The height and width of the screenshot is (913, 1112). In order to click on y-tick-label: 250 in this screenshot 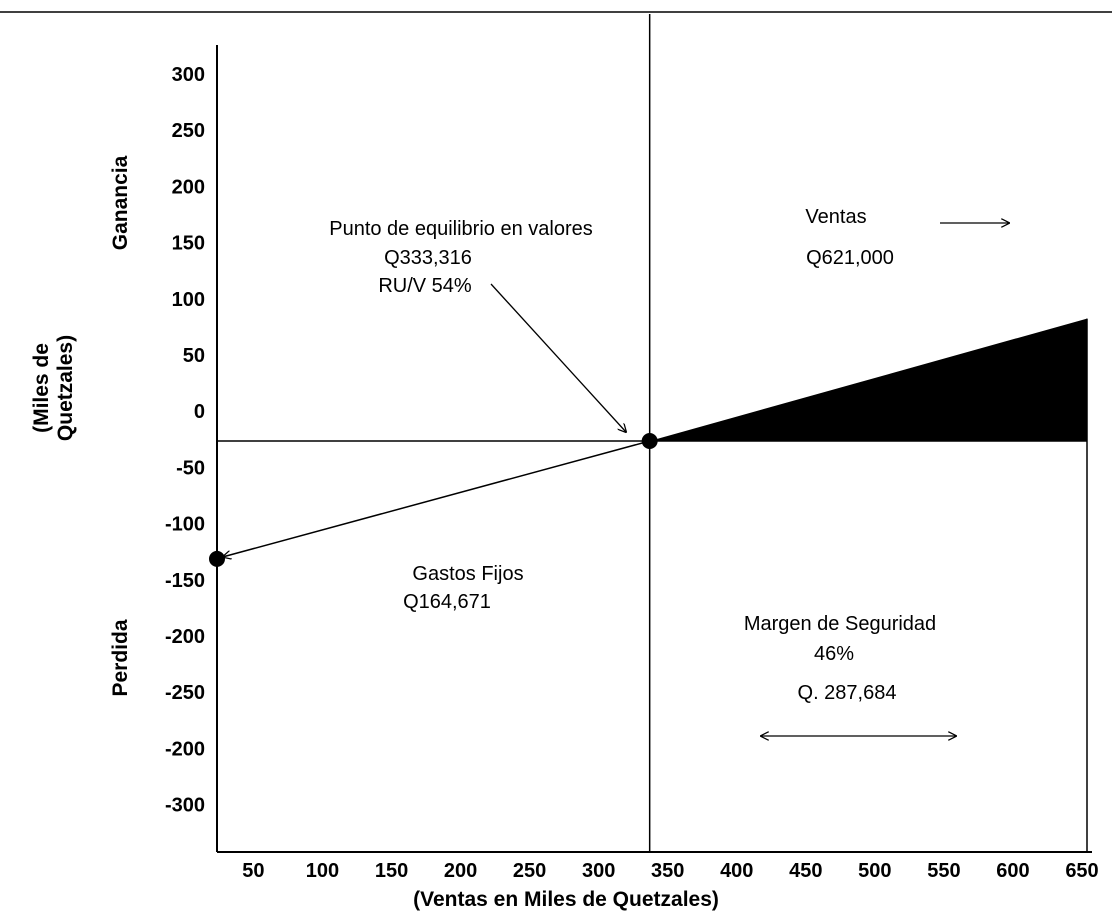, I will do `click(188, 131)`.